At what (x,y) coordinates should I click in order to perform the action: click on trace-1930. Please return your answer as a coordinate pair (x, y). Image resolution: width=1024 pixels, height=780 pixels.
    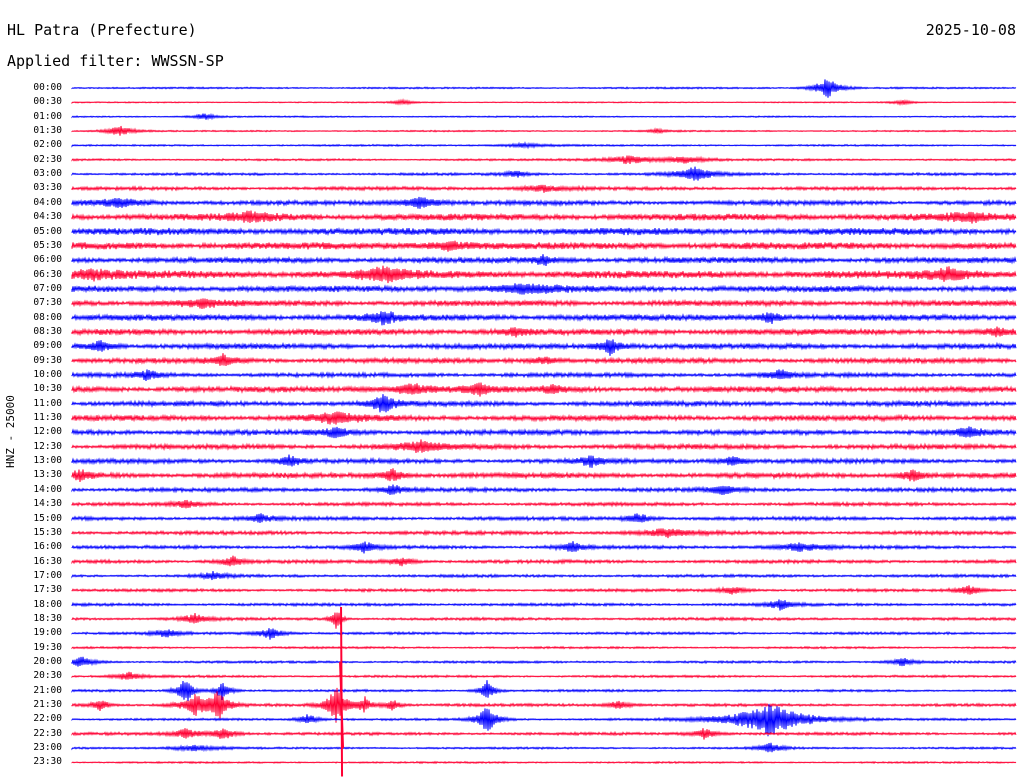
    Looking at the image, I should click on (544, 647).